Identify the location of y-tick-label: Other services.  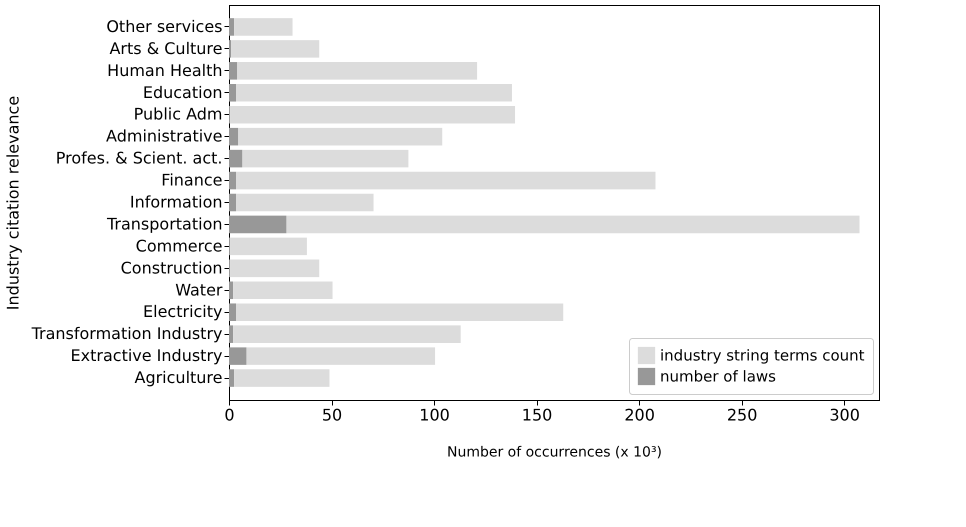
(164, 26).